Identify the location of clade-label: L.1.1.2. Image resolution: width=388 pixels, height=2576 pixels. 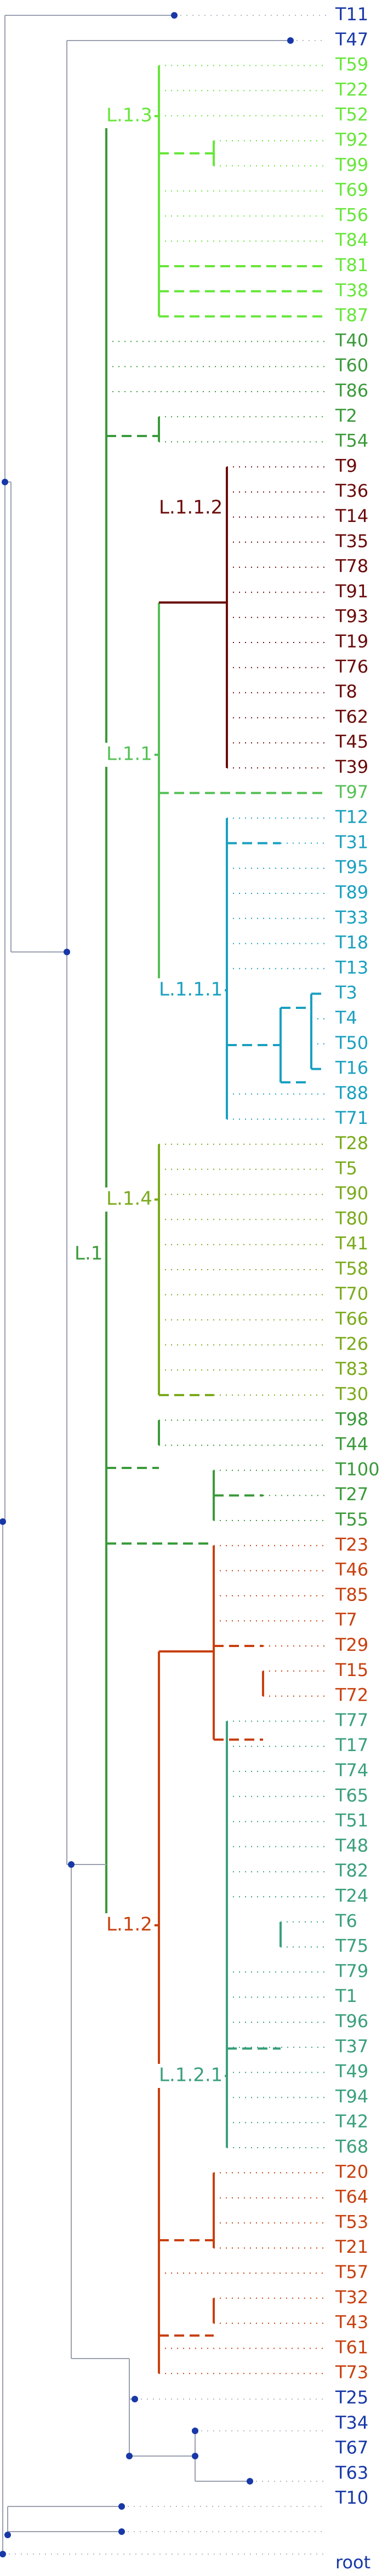
(190, 508).